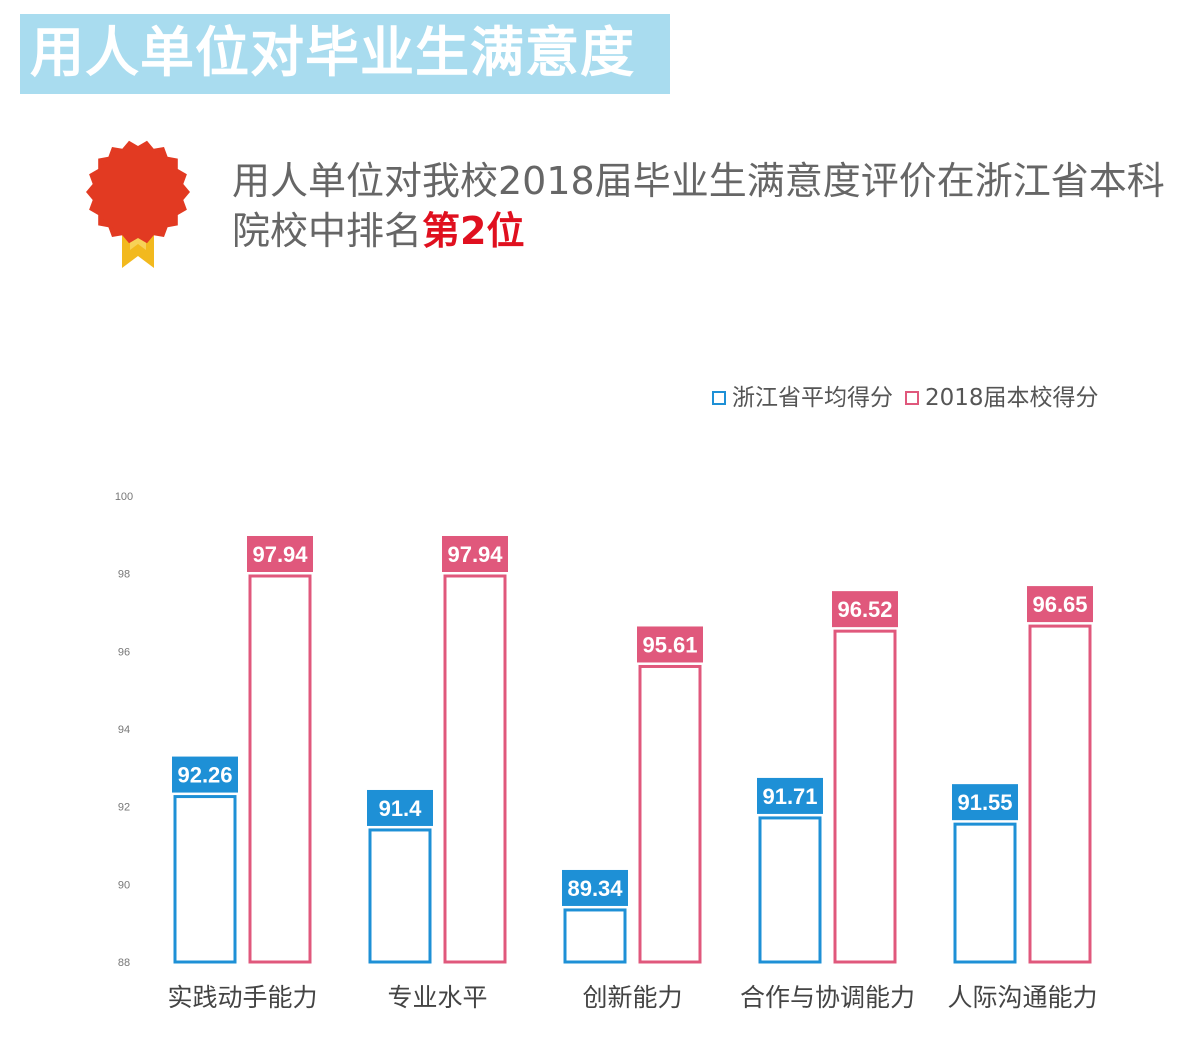 This screenshot has width=1202, height=1044. What do you see at coordinates (812, 398) in the screenshot?
I see `legend-label-province: 浙江省平均得分` at bounding box center [812, 398].